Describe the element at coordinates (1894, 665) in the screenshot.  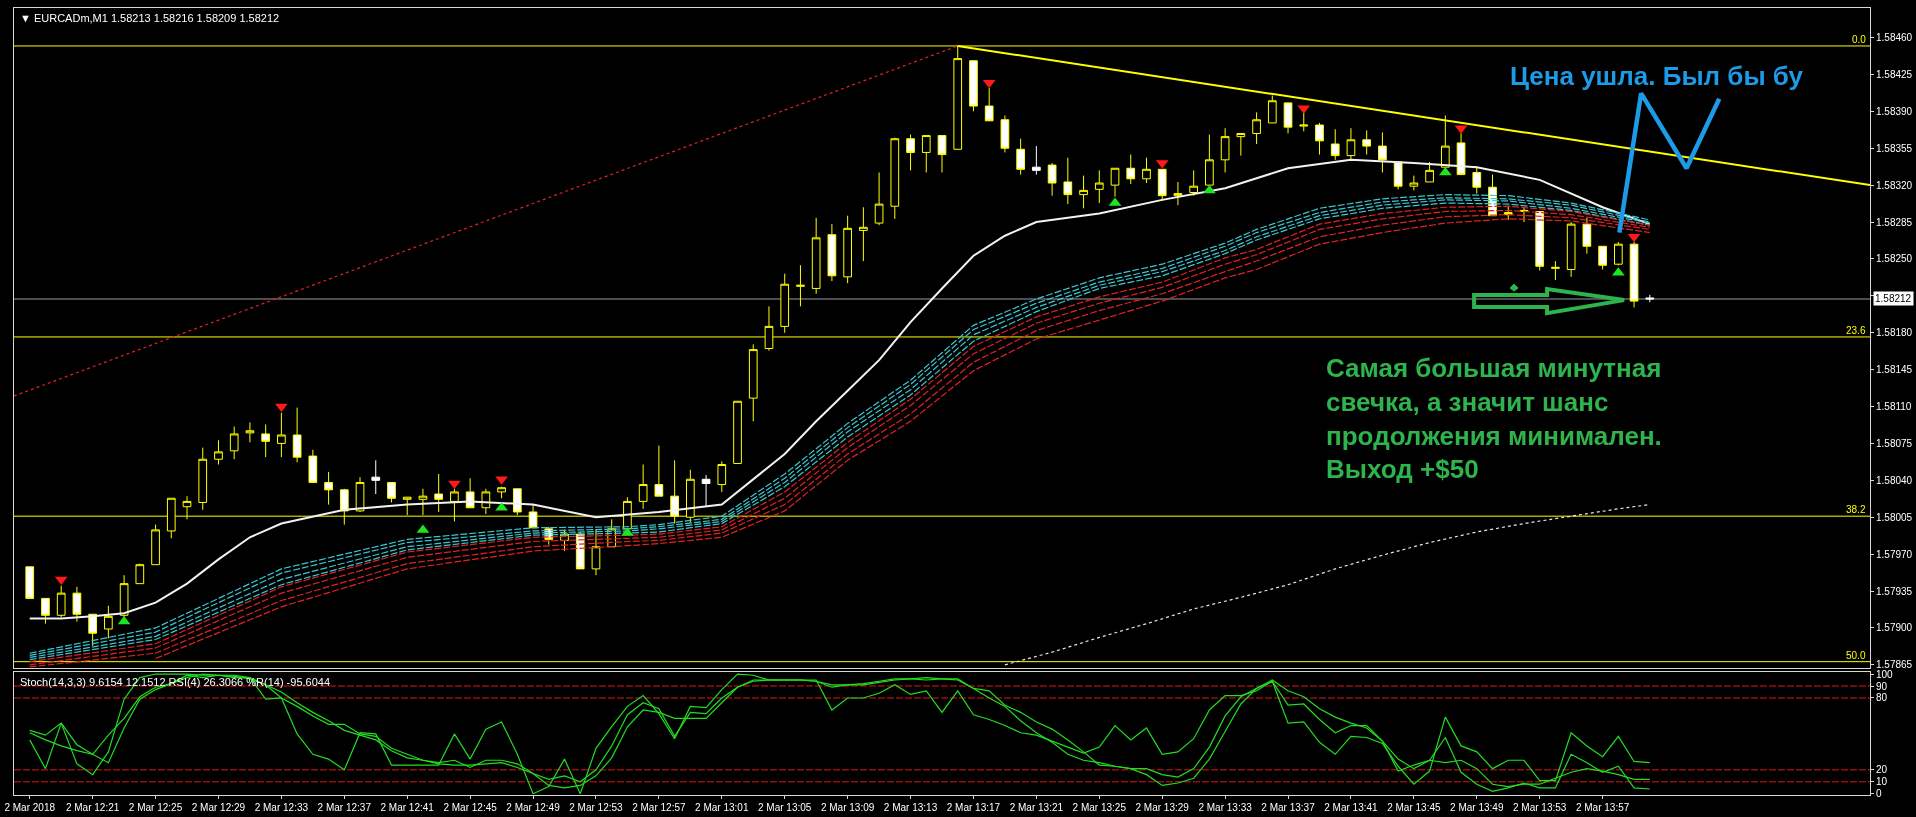
I see `y-tick-label: 1.57865` at that location.